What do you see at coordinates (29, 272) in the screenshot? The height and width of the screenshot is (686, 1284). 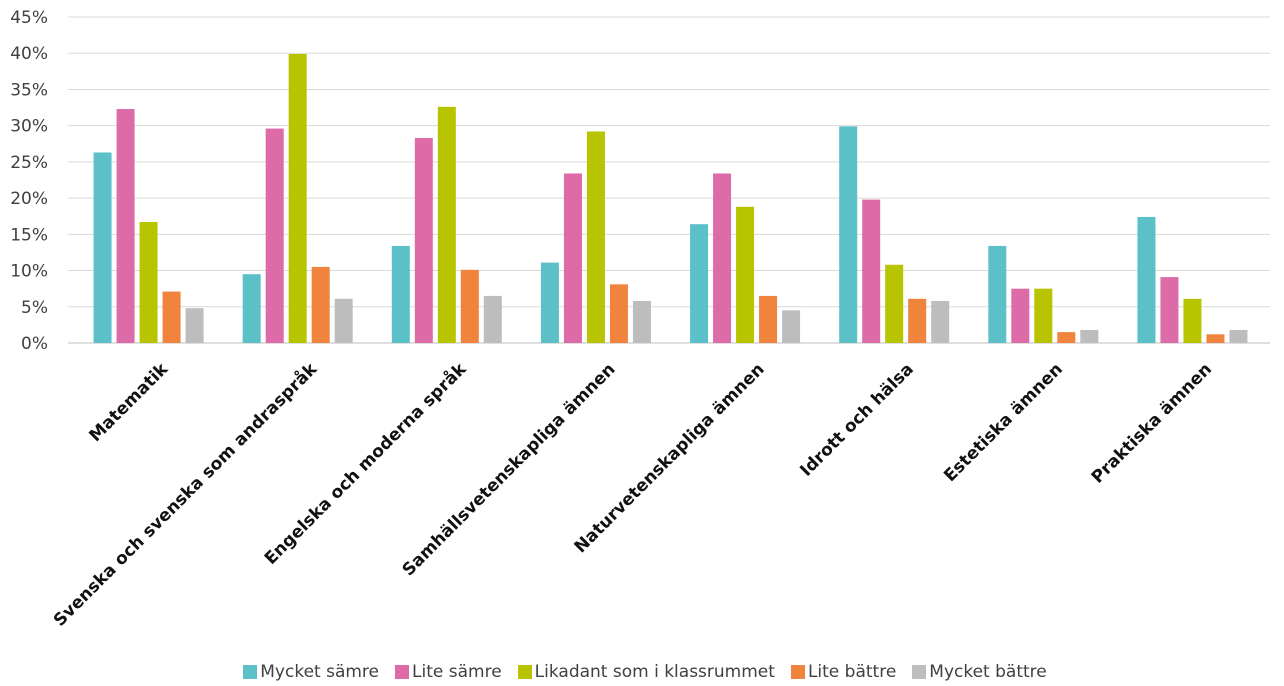 I see `y-tick-label: 10%` at bounding box center [29, 272].